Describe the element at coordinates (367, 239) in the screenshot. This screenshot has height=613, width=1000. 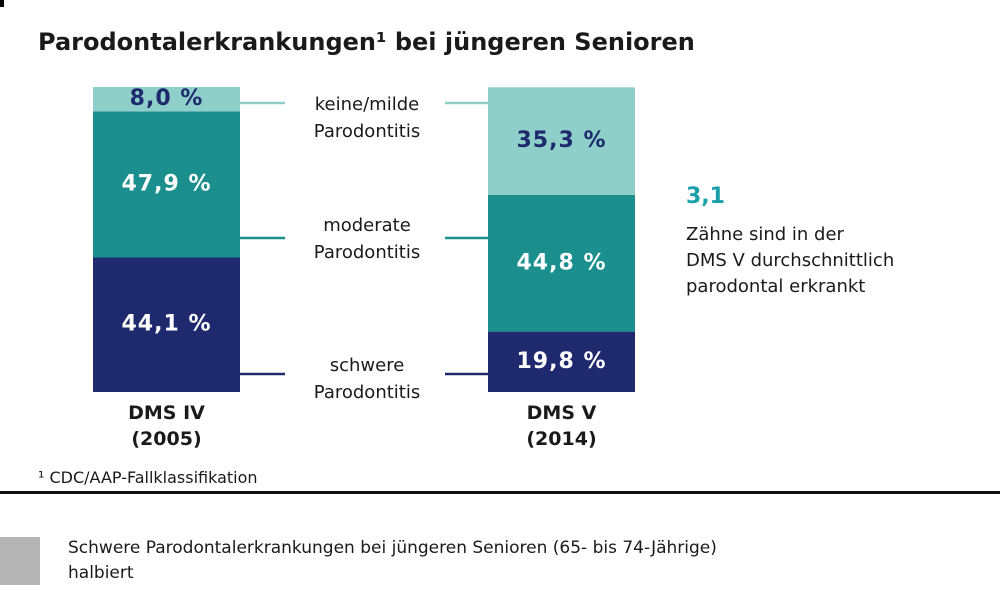
I see `series-label: moderate Parodontitis` at that location.